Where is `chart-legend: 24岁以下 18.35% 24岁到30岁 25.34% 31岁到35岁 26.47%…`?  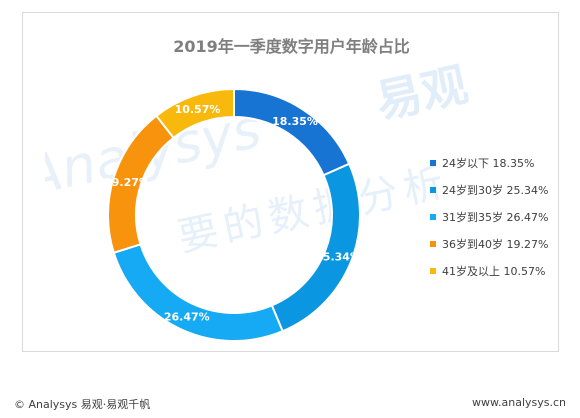 chart-legend: 24岁以下 18.35% 24岁到30岁 25.34% 31岁到35岁 26.47%… is located at coordinates (489, 220).